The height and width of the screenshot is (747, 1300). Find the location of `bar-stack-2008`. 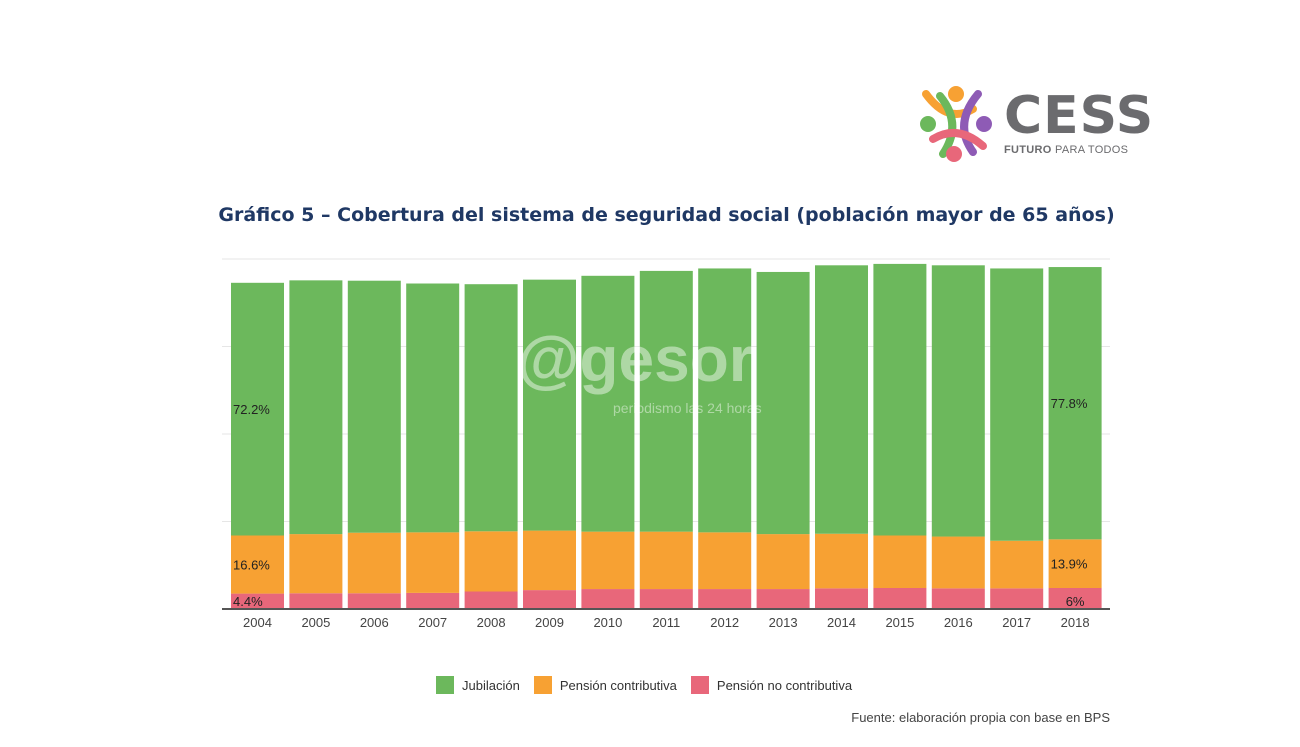

bar-stack-2008 is located at coordinates (491, 446).